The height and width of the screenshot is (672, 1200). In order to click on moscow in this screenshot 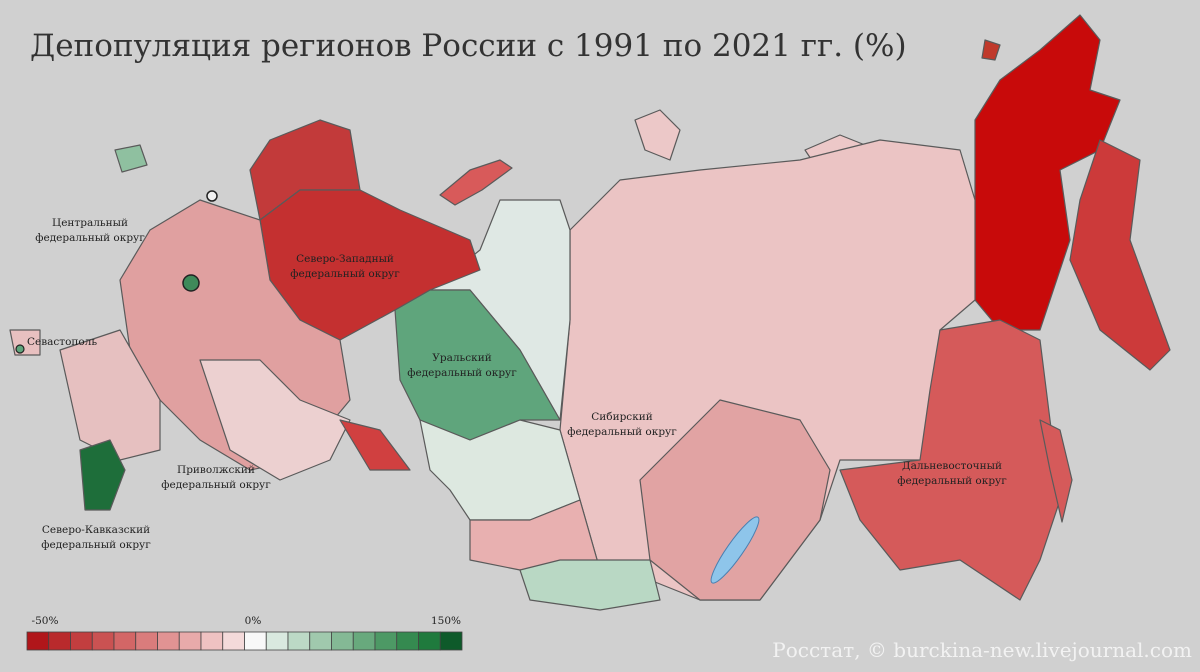, I will do `click(191, 283)`.